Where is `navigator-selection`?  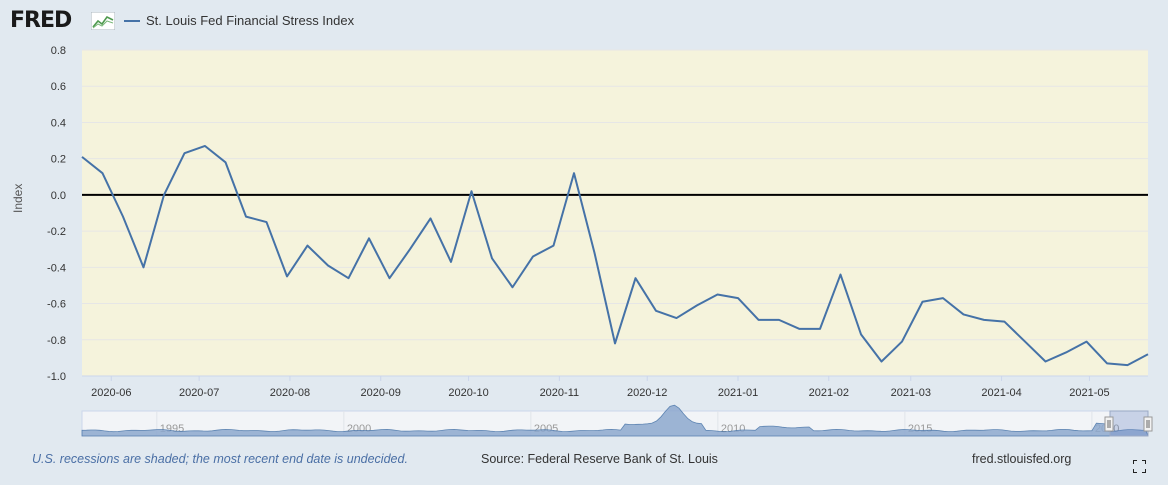
navigator-selection is located at coordinates (1129, 423).